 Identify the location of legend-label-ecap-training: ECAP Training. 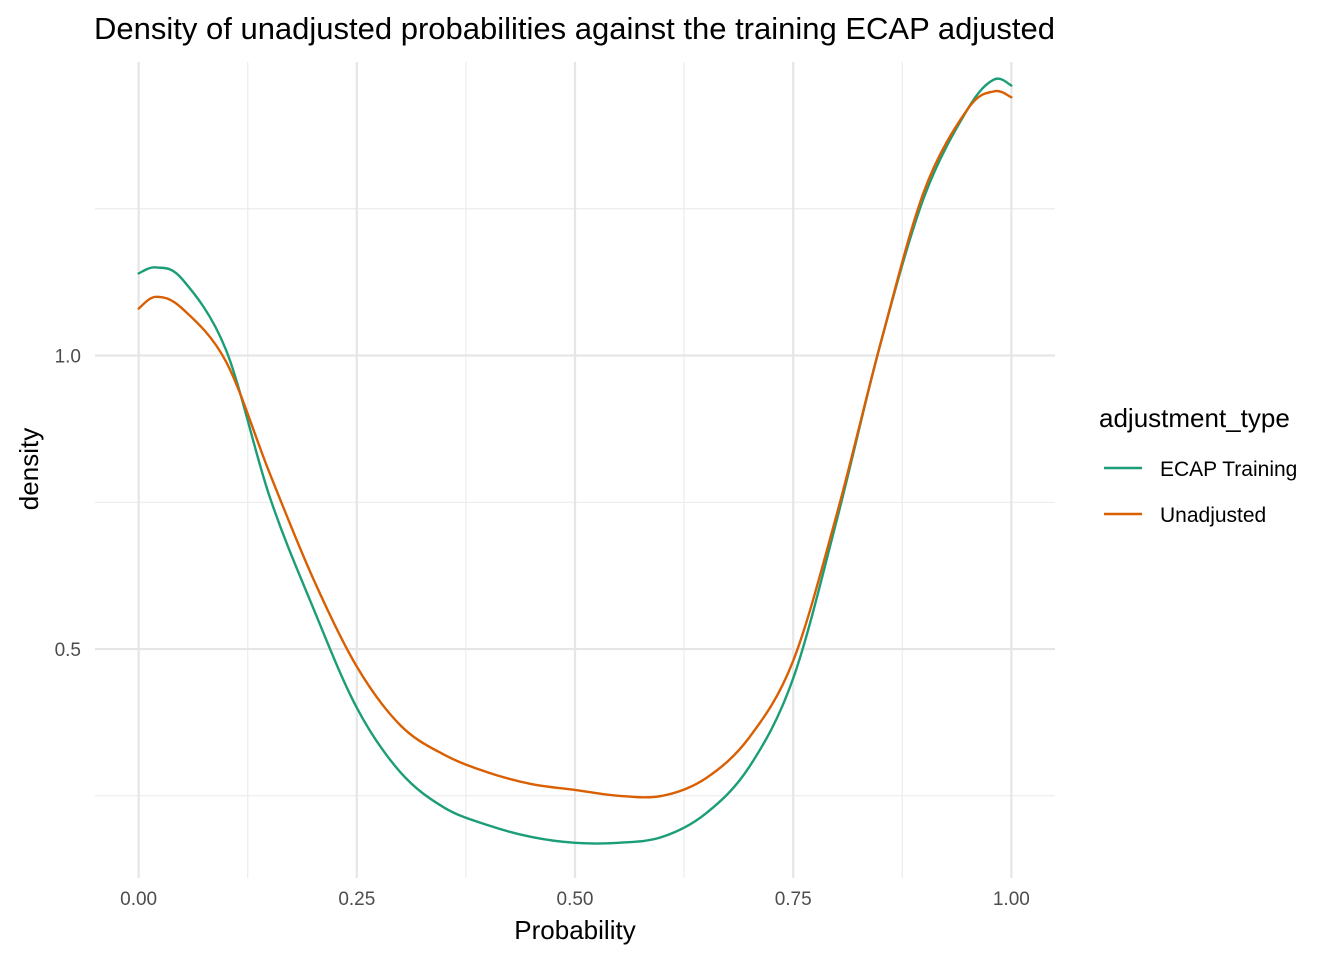
(1228, 469).